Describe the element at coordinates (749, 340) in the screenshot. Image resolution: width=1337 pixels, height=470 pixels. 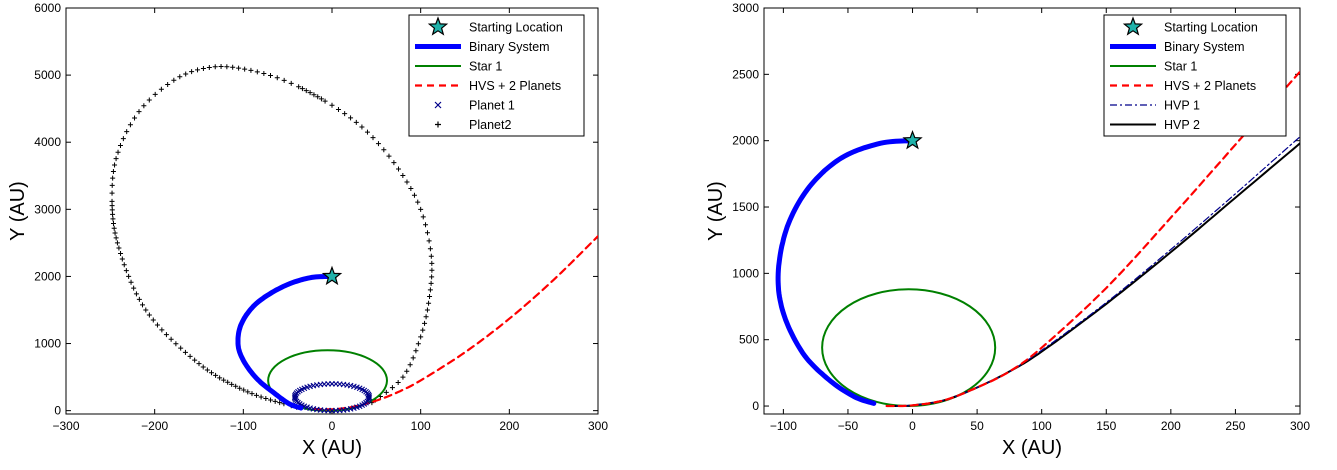
I see `y-tick-label: 500` at that location.